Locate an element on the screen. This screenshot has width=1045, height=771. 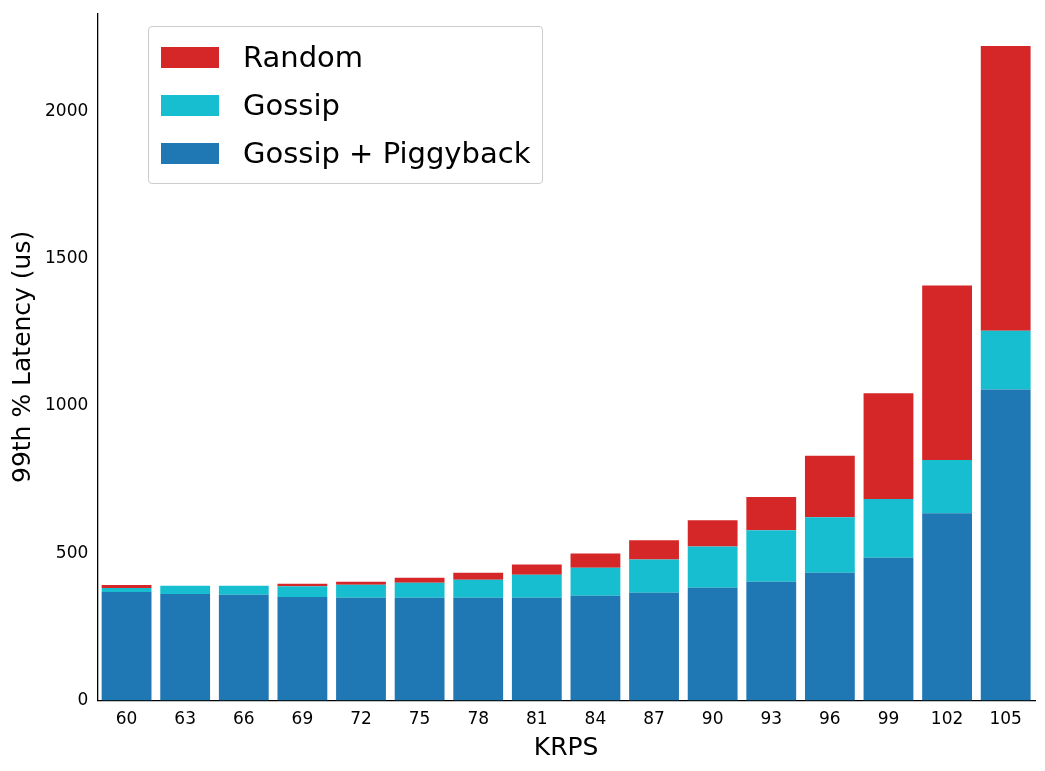
x-tick-label: 72 is located at coordinates (361, 718).